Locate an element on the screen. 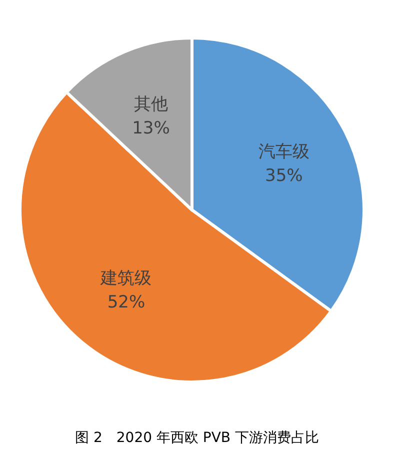  slice-label: 汽车级 is located at coordinates (284, 152).